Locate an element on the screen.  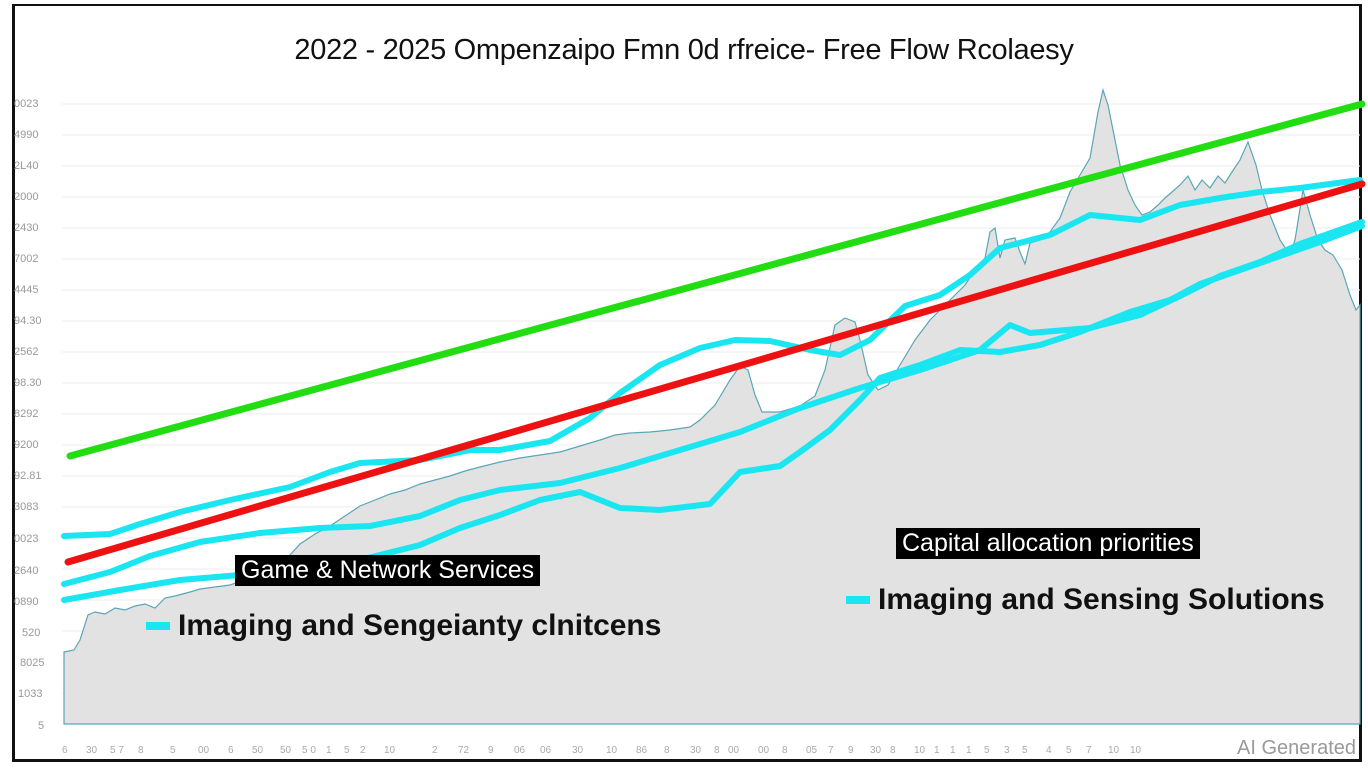
y-tick: 2430 is located at coordinates (26, 228).